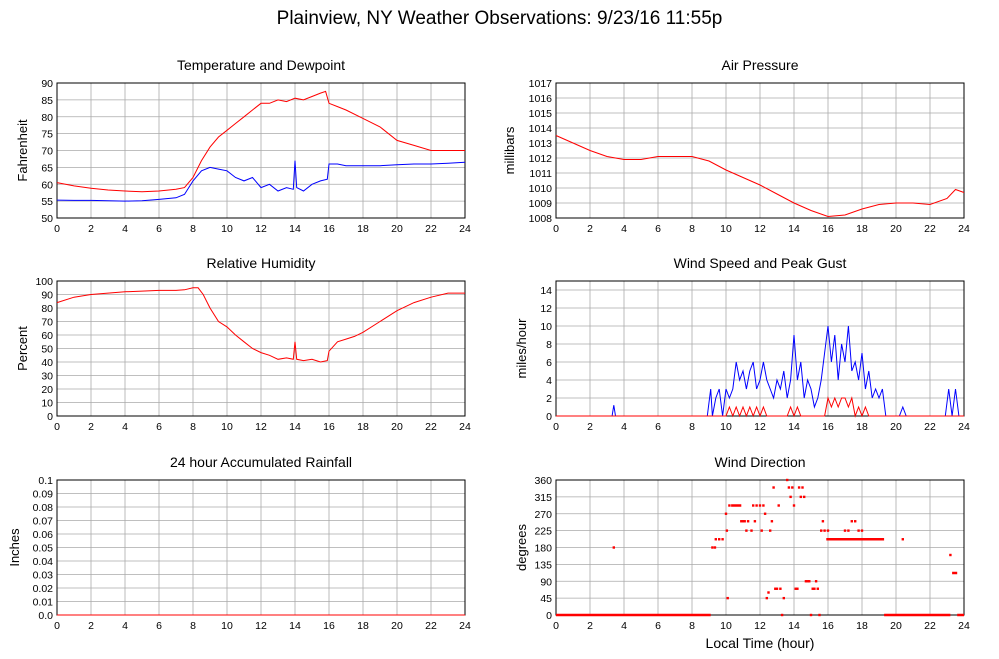  Describe the element at coordinates (541, 204) in the screenshot. I see `pressure-y-tick-label: 1009` at that location.